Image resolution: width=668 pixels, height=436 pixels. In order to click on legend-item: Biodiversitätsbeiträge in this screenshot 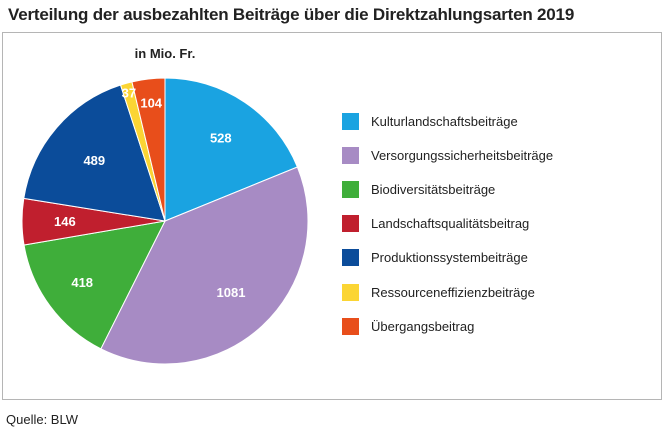, I will do `click(447, 189)`.